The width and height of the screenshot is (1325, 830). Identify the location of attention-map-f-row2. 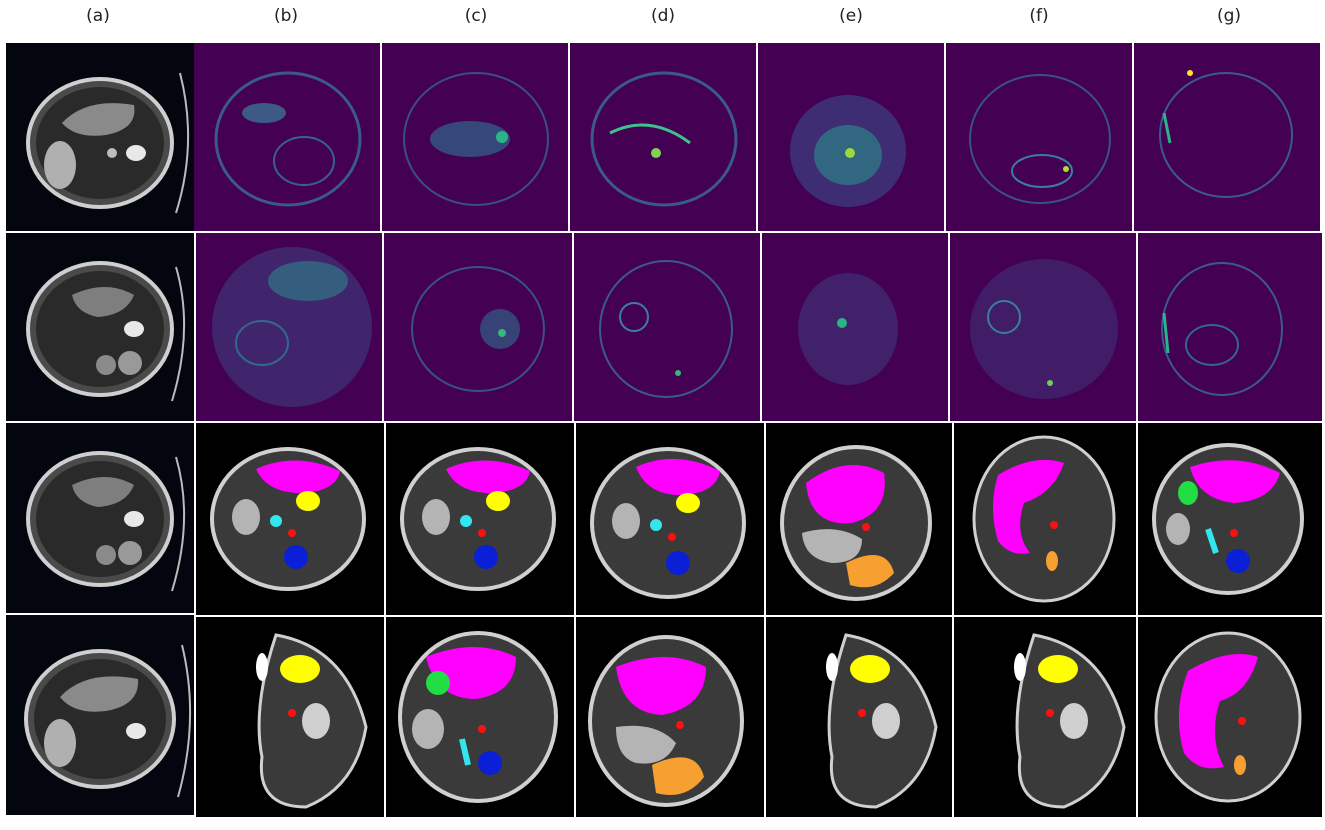
(1043, 327).